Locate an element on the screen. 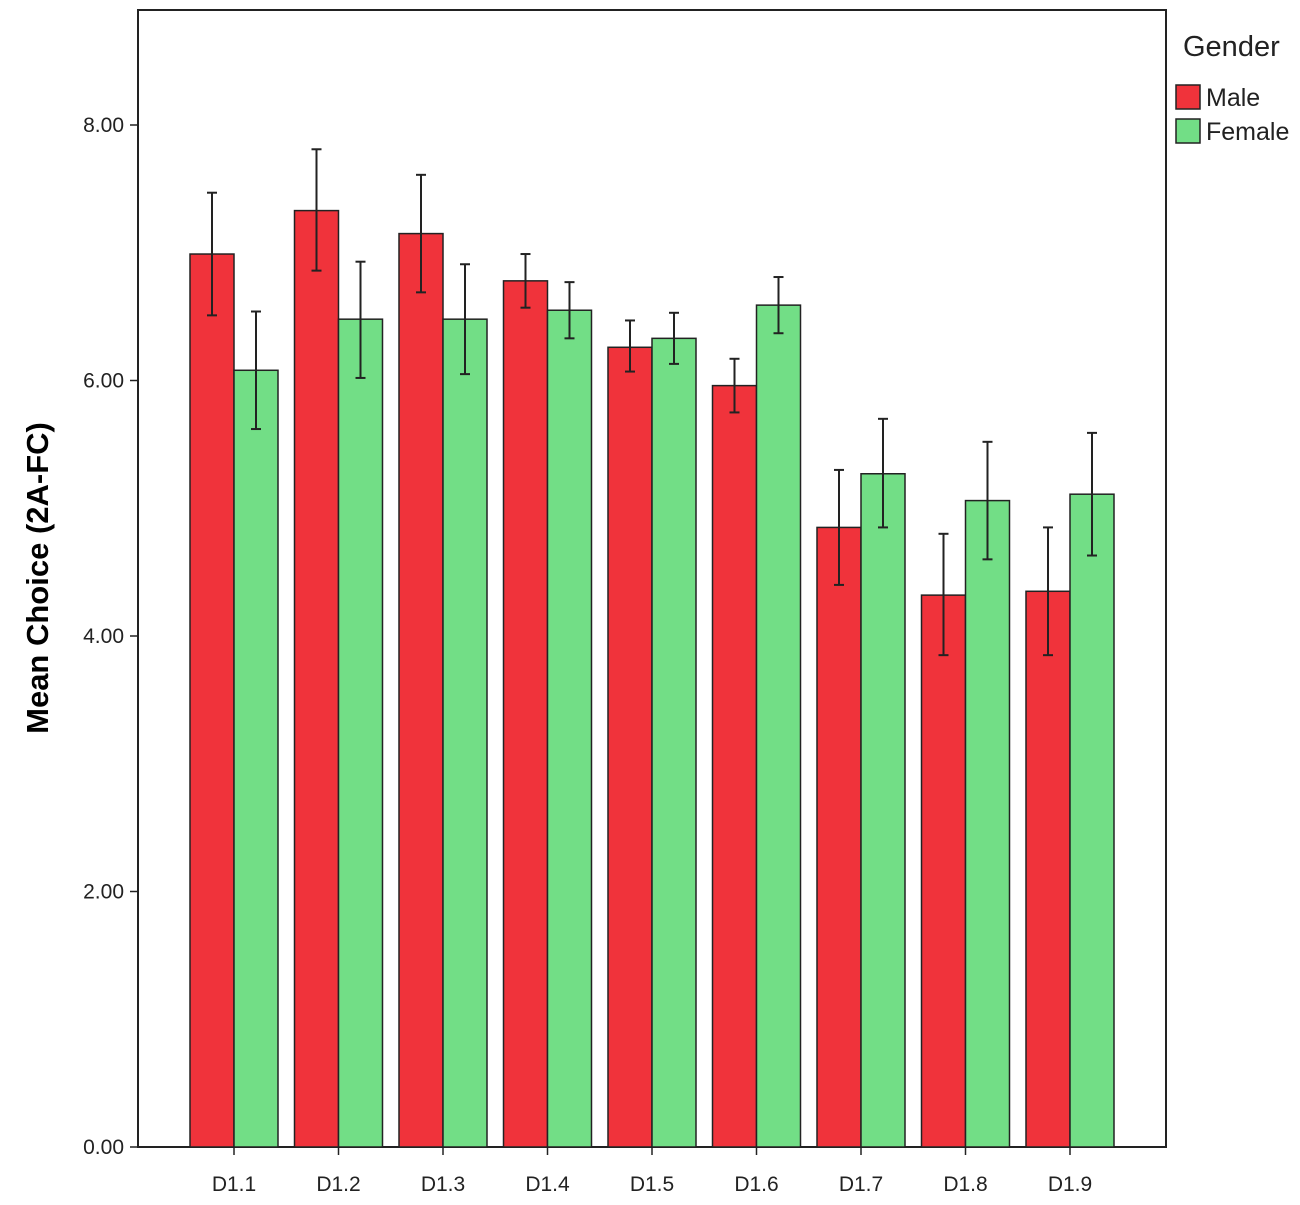 The image size is (1300, 1205). x-axis: D1.1 D1.2 D1.3 D1.4 D1.5 D1.6 D1.7 D1.8 D1.9 is located at coordinates (652, 1171).